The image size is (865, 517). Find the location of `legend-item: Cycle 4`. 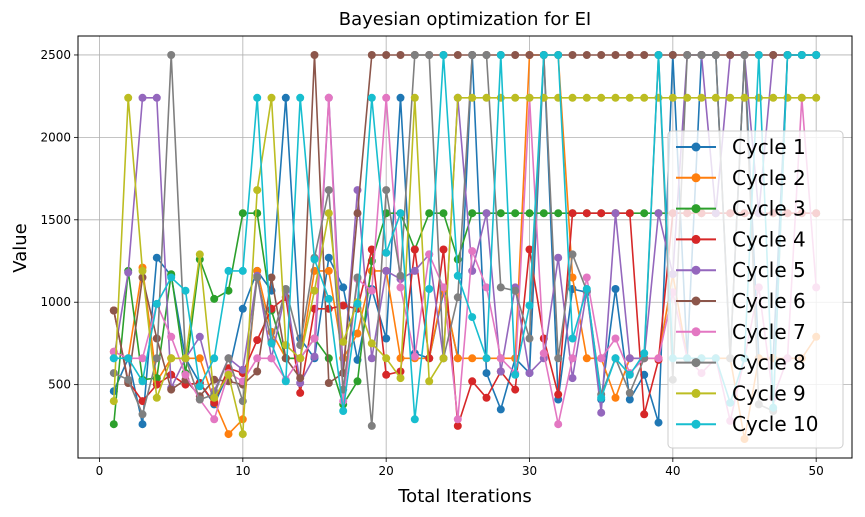

legend-item: Cycle 4 is located at coordinates (741, 239).